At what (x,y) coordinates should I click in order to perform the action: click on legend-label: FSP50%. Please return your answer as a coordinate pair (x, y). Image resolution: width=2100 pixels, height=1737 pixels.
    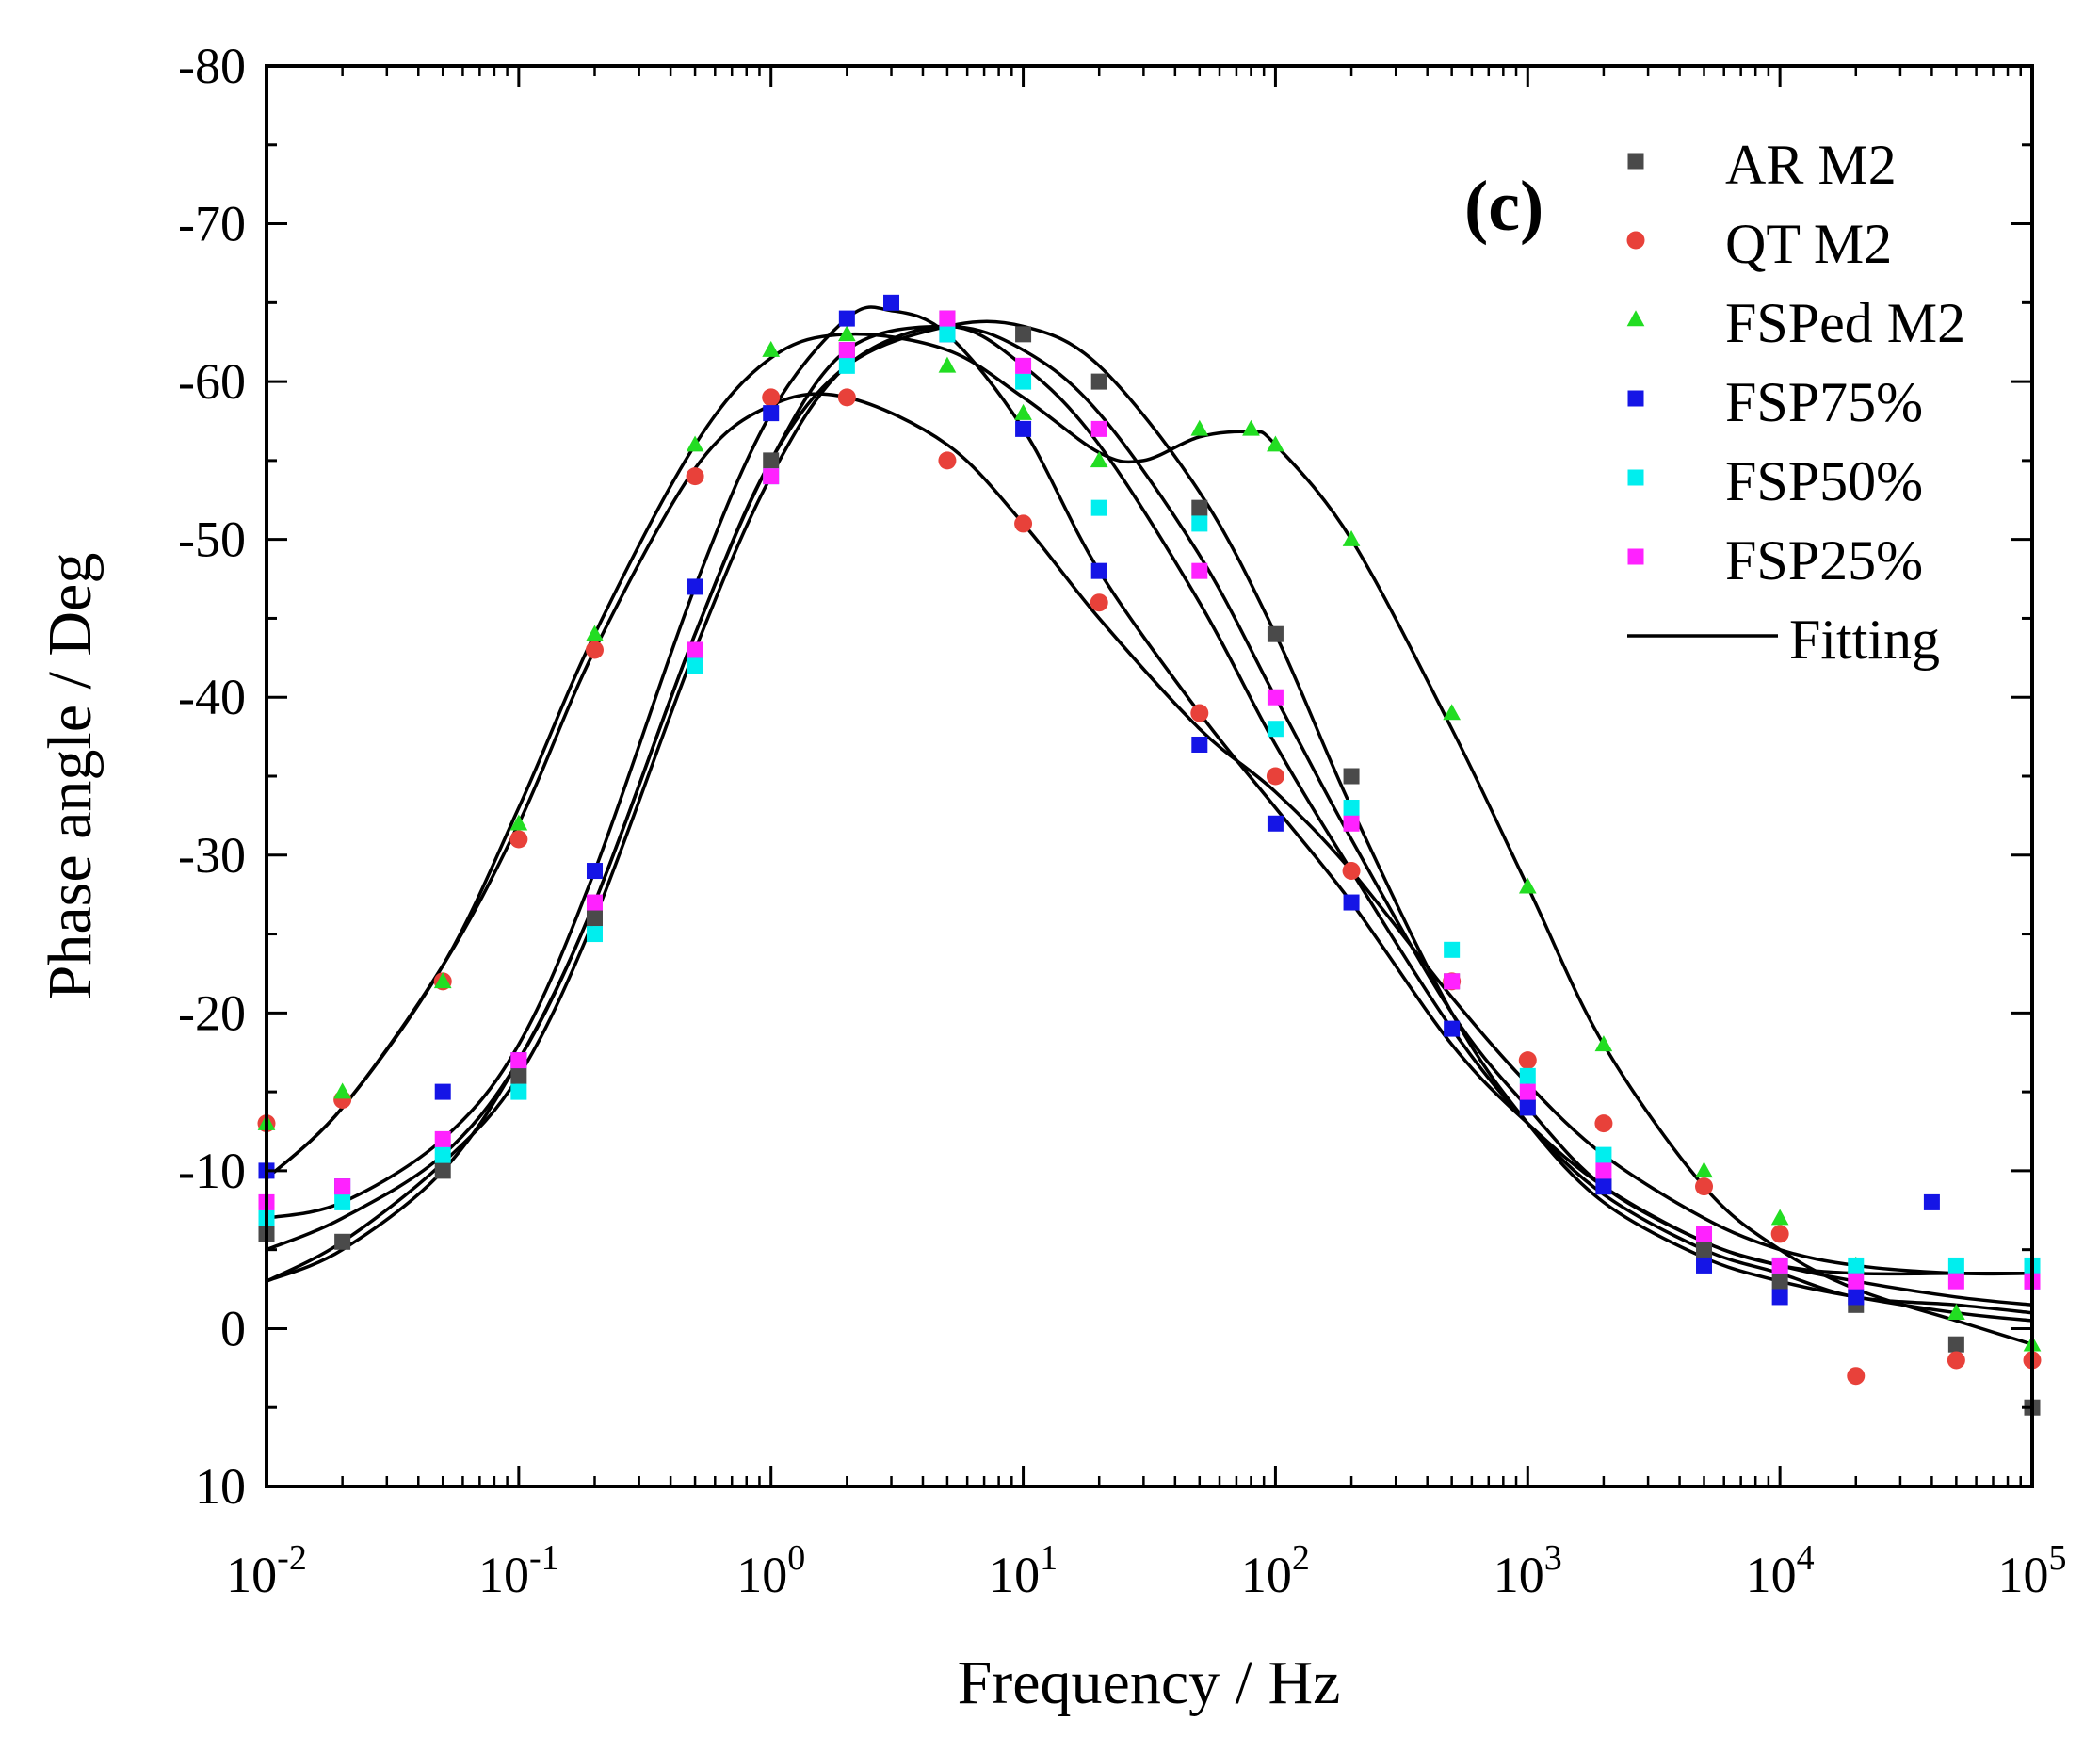
    Looking at the image, I should click on (1824, 481).